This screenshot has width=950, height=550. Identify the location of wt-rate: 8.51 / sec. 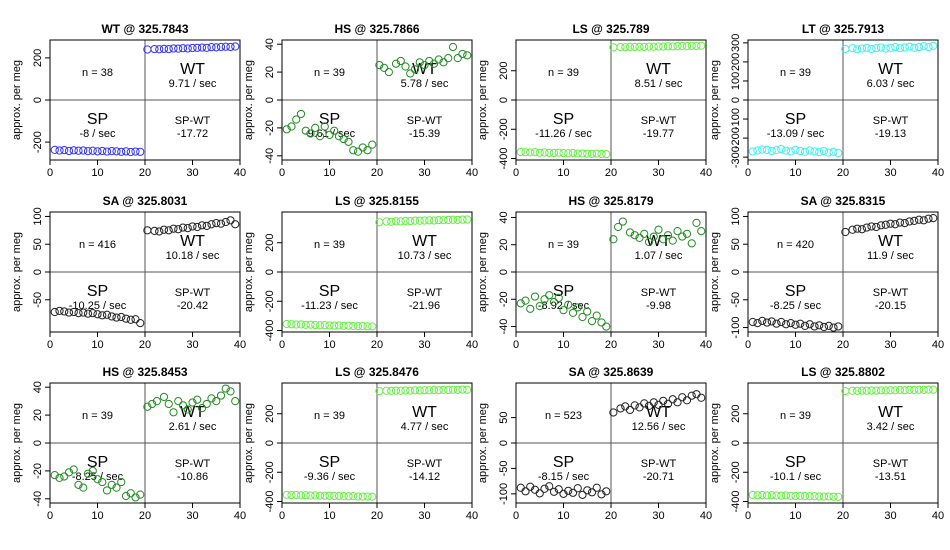
(659, 84).